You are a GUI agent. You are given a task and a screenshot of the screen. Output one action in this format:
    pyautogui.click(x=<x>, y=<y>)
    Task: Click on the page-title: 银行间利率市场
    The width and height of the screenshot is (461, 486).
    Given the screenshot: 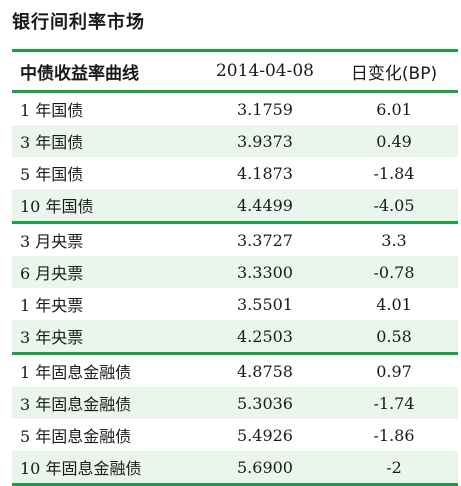 What is the action you would take?
    pyautogui.click(x=78, y=22)
    